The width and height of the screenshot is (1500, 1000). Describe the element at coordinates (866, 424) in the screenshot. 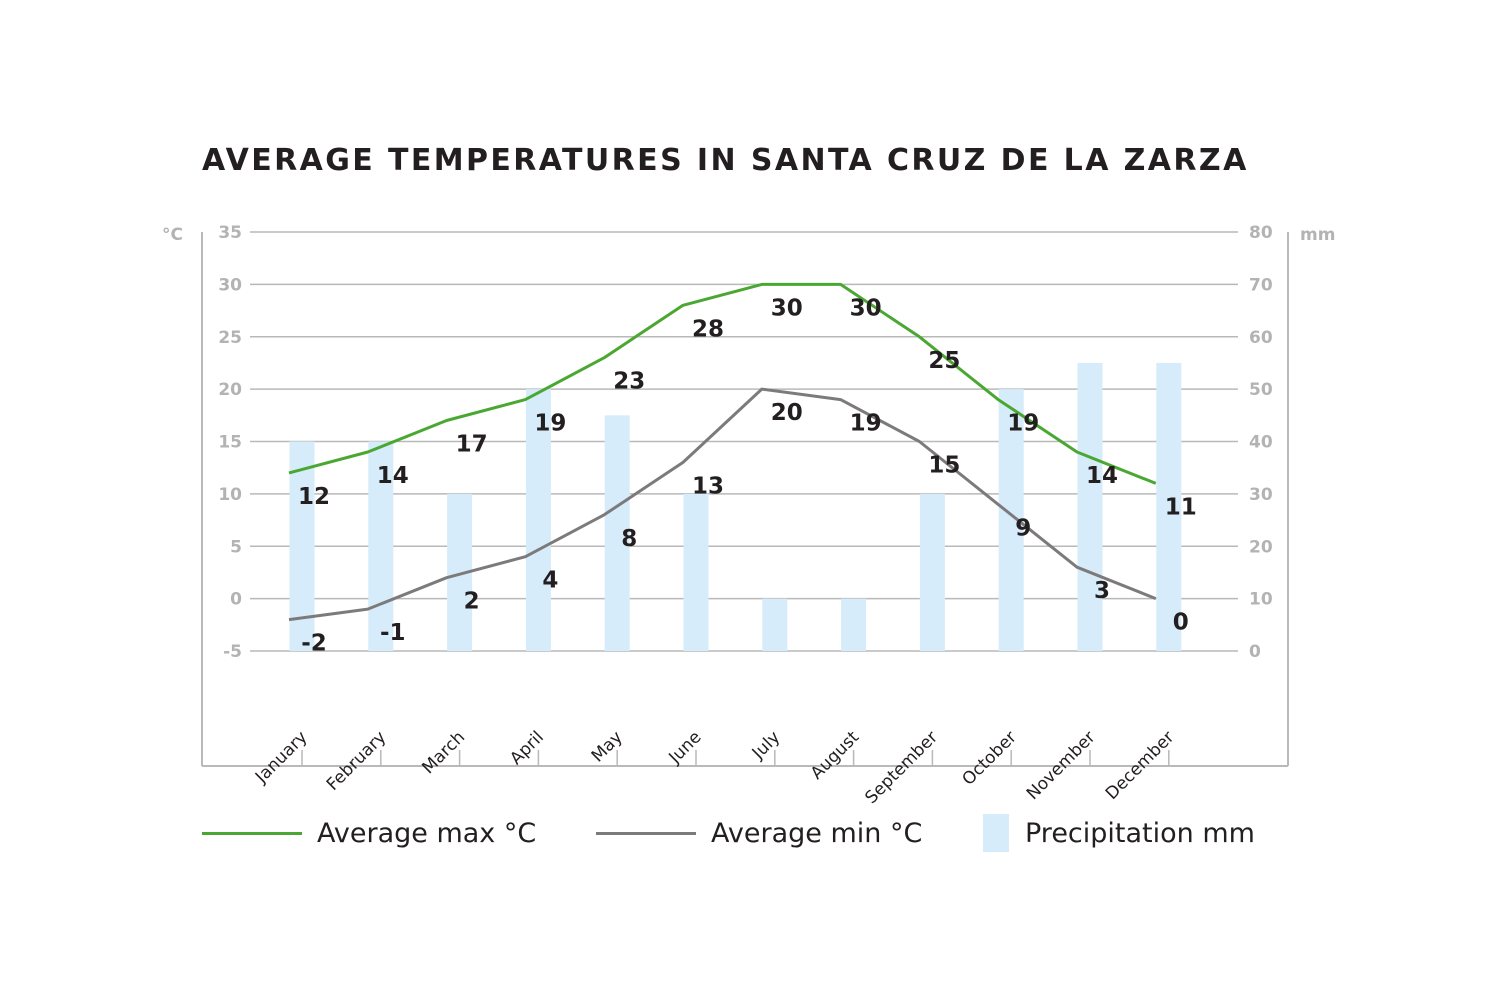

I see `min-data-label: 19` at that location.